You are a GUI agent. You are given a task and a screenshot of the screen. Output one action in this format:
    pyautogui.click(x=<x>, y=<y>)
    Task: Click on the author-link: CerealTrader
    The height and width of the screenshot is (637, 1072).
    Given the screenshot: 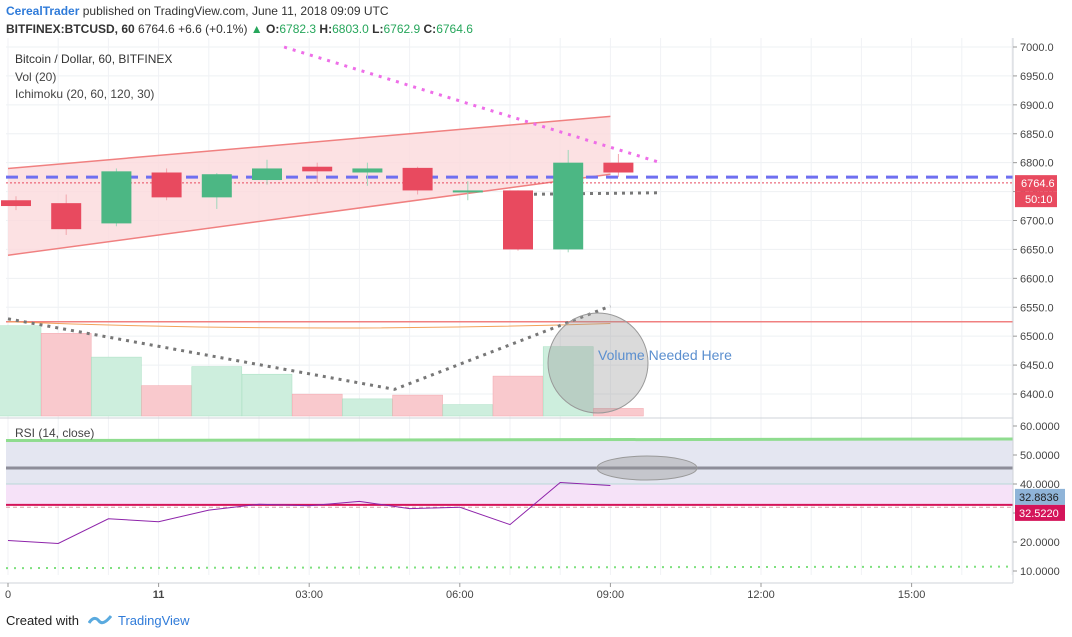 What is the action you would take?
    pyautogui.click(x=43, y=11)
    